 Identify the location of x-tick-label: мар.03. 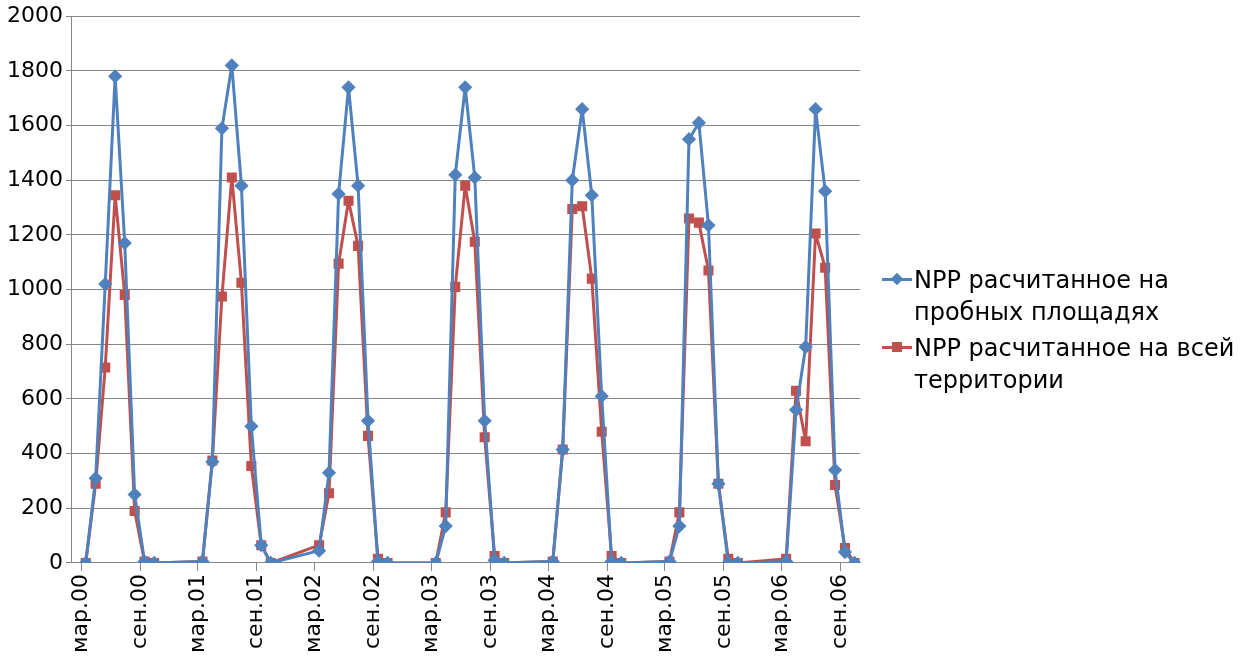
(430, 613).